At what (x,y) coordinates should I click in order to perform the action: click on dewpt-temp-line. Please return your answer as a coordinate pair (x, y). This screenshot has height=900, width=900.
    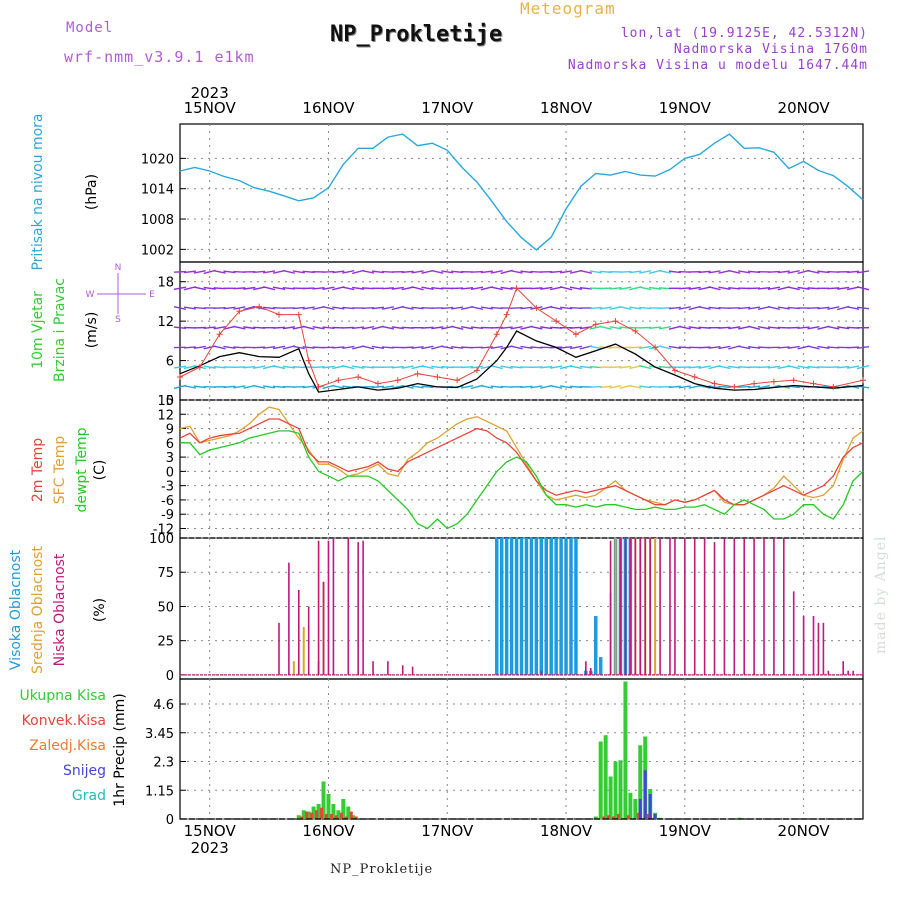
    Looking at the image, I should click on (522, 480).